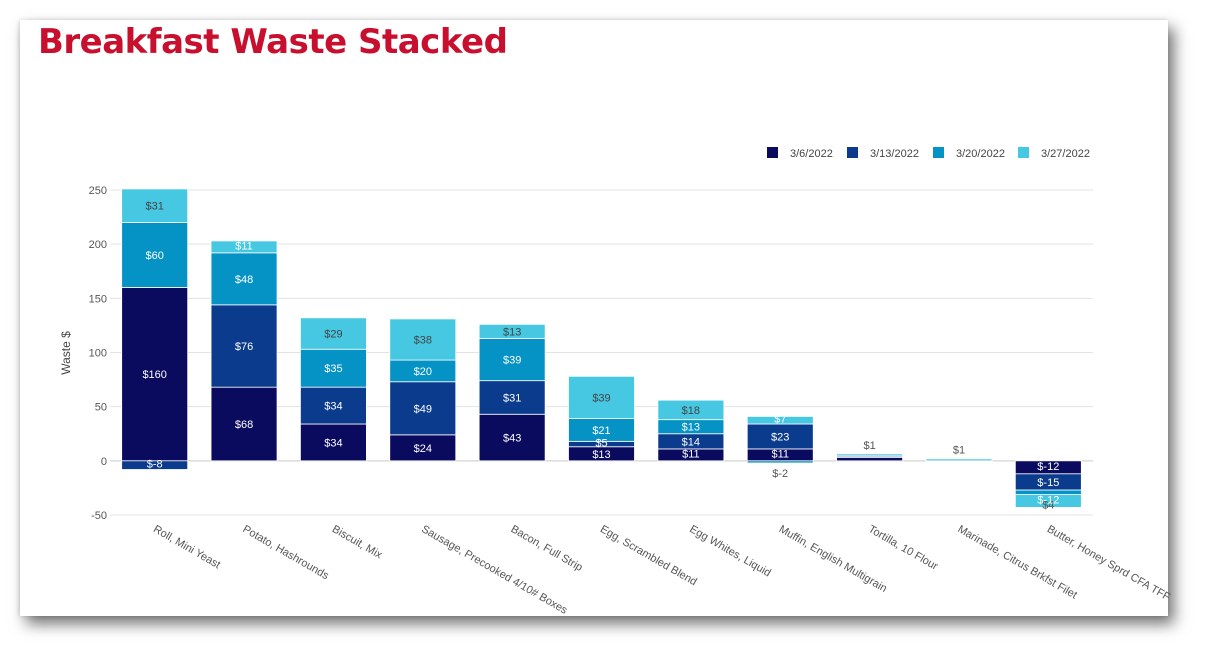 The height and width of the screenshot is (659, 1210). I want to click on data-label: $-8, so click(155, 465).